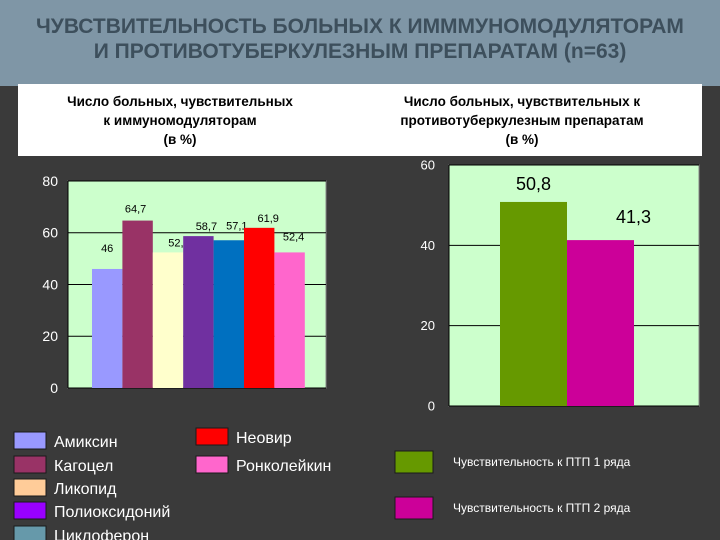 The height and width of the screenshot is (540, 720). I want to click on legend-label-2: Кагоцел, so click(83, 466).